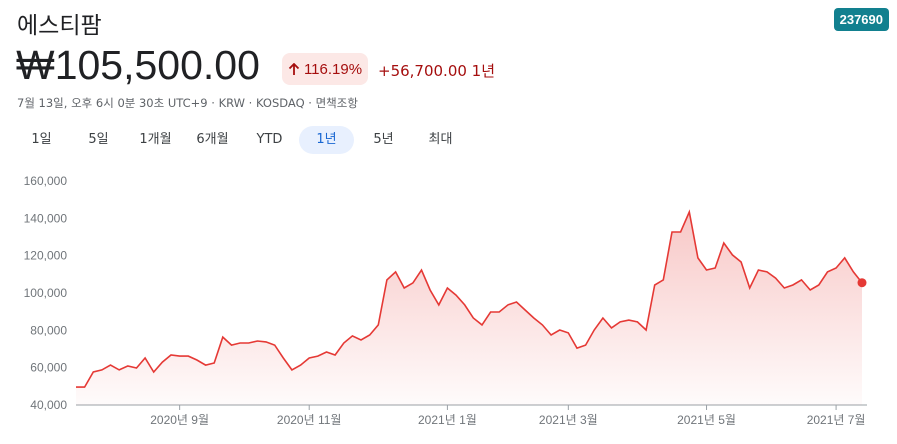  I want to click on range-tabs: 1일 5일 1개월 6개월 YTD 1년 5년 최대, so click(242, 140).